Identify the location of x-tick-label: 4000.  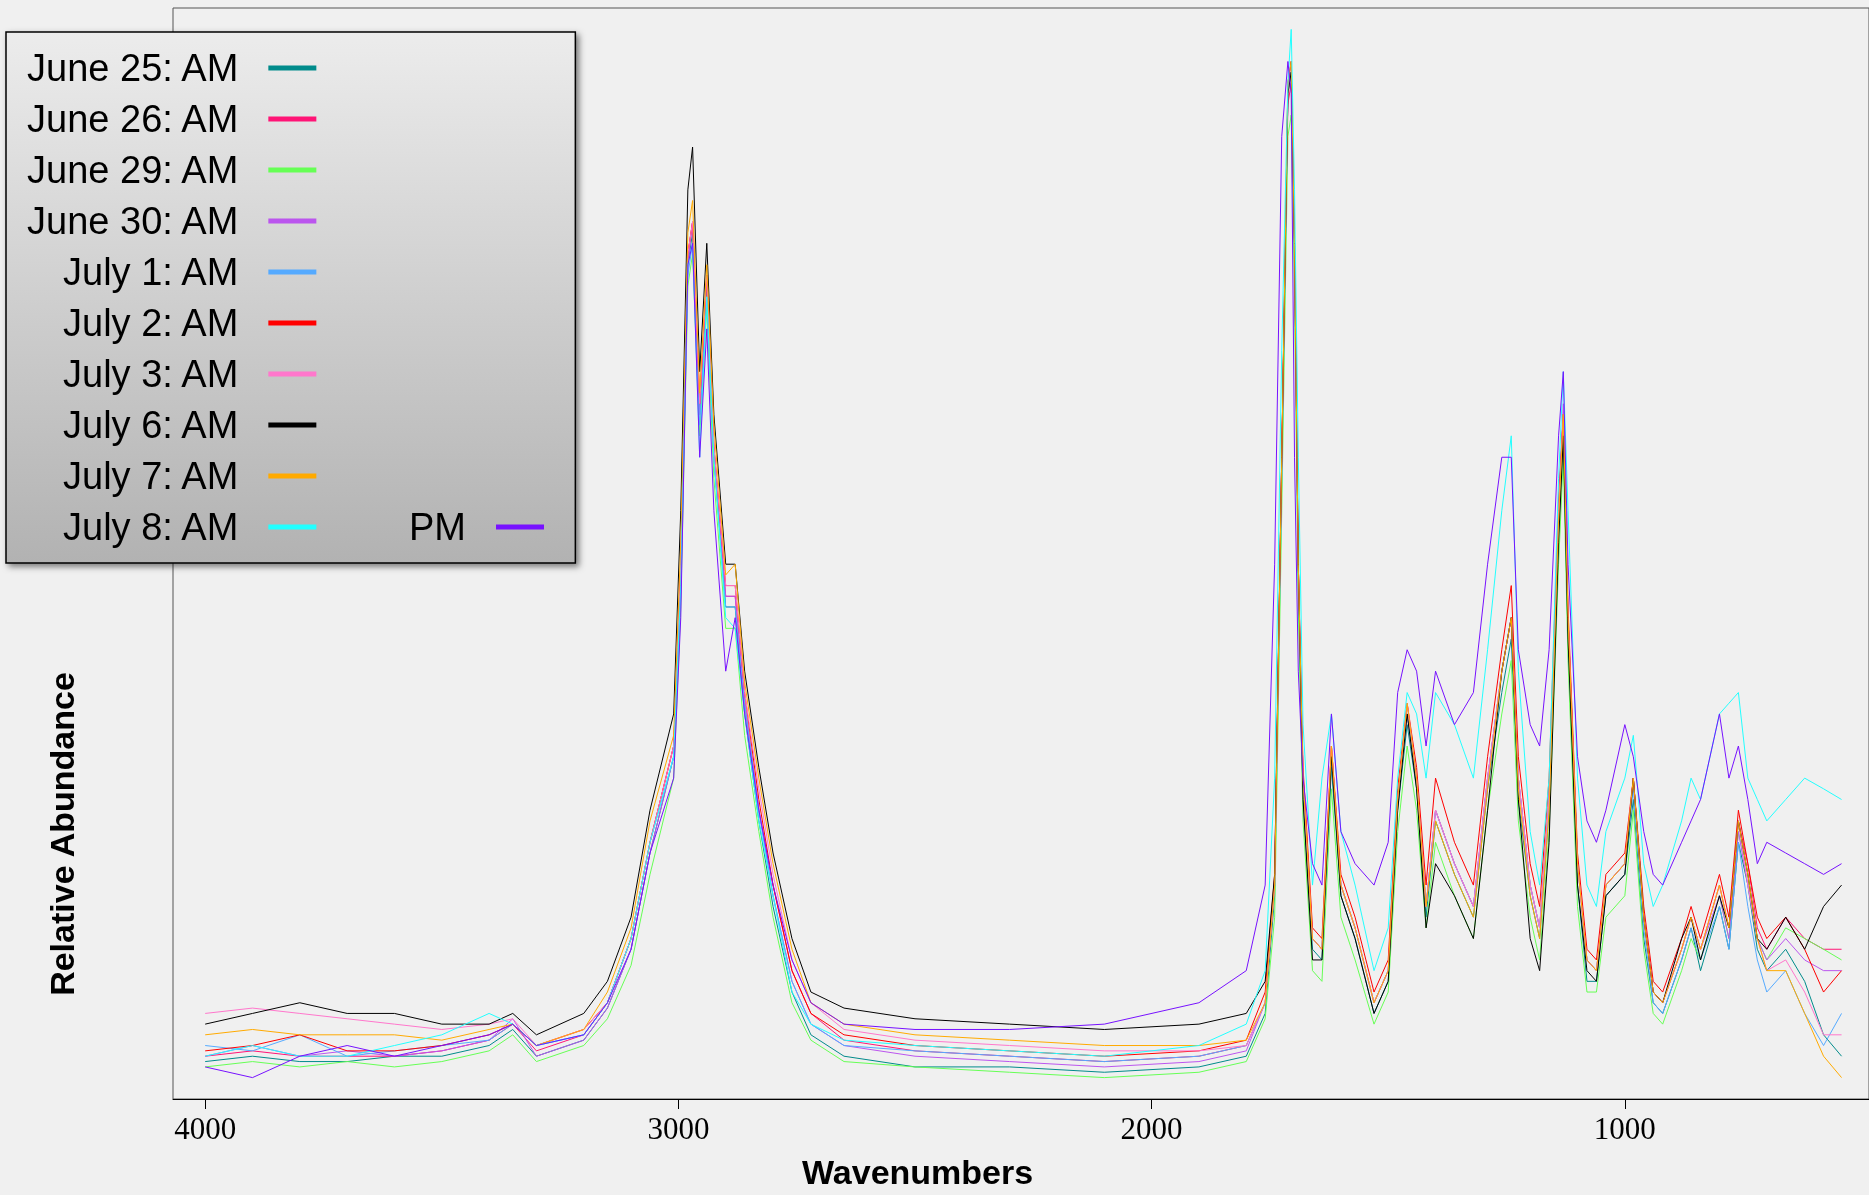
(205, 1128).